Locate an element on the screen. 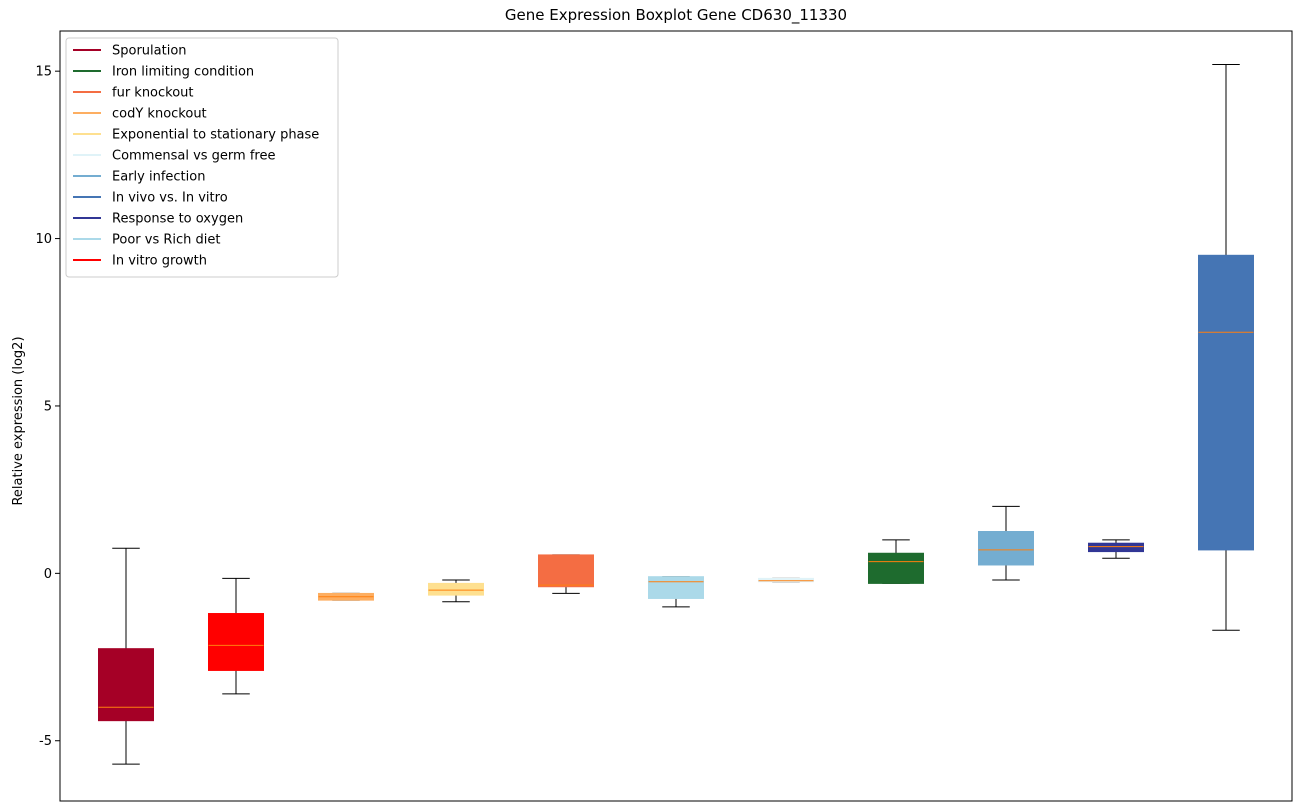 This screenshot has width=1309, height=812. legend-label: codY knockout is located at coordinates (159, 114).